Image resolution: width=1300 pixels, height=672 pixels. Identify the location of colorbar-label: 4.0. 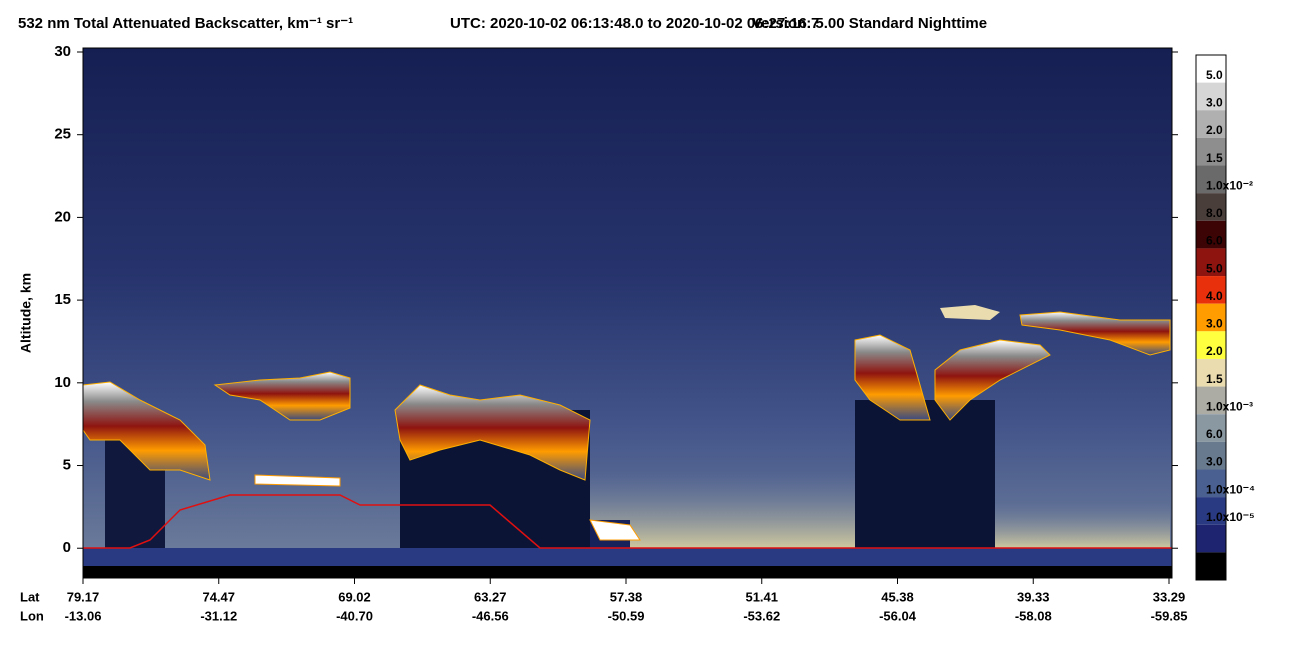
(1214, 296).